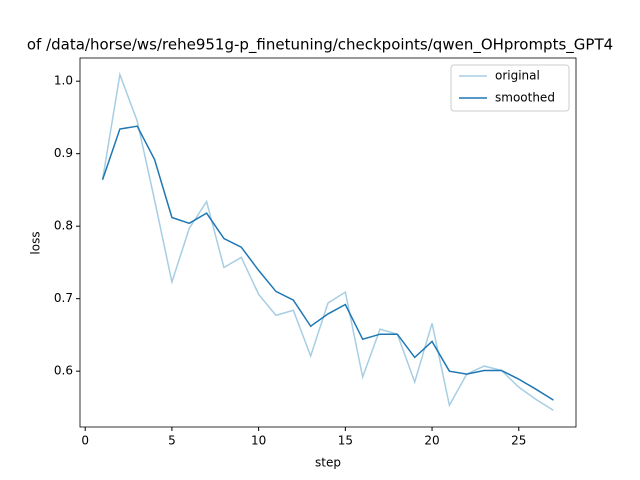  Describe the element at coordinates (431, 441) in the screenshot. I see `x-tick-label: 20` at that location.